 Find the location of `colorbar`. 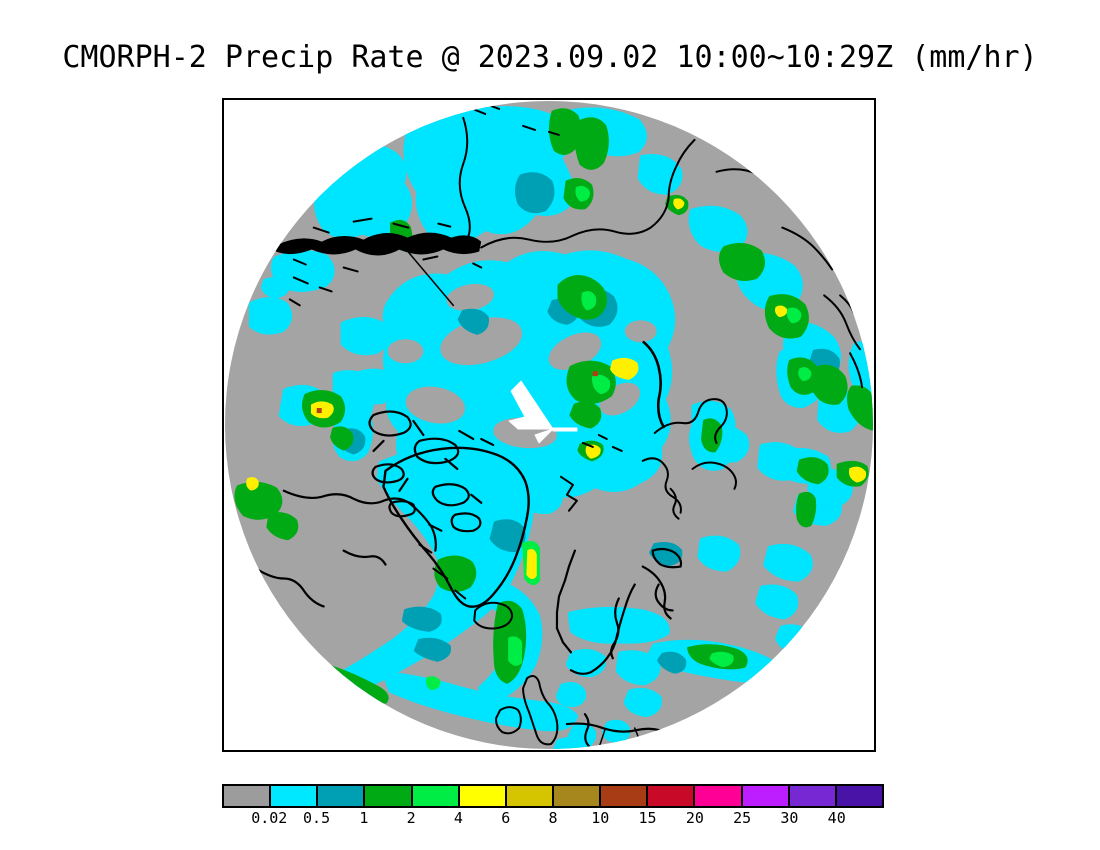

colorbar is located at coordinates (553, 796).